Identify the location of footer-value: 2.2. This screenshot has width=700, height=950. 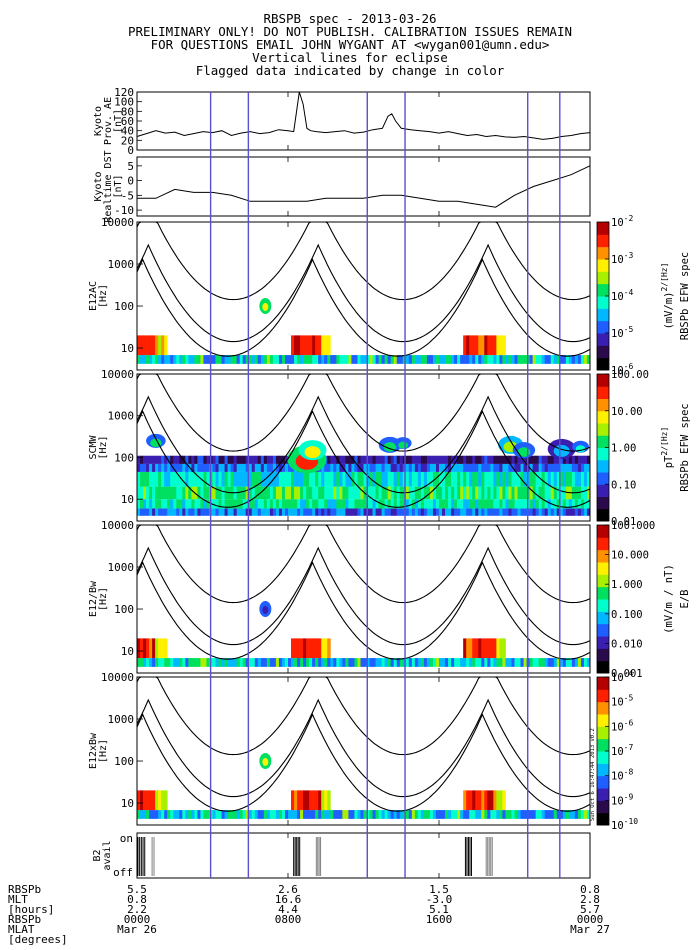
(137, 909).